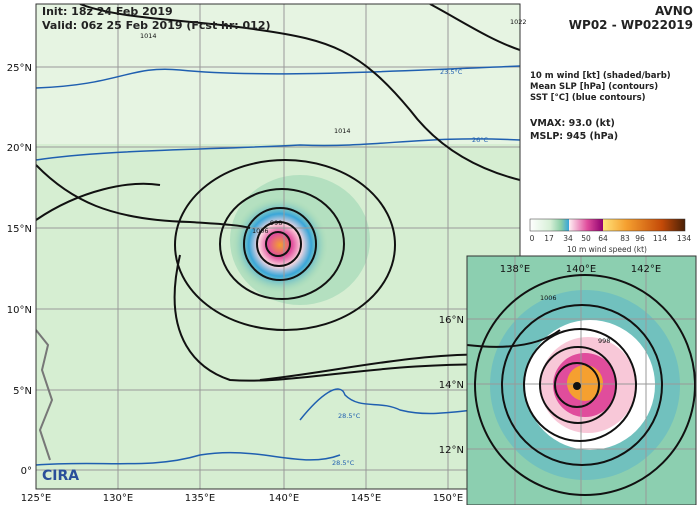 This screenshot has height=505, width=699. I want to click on svg-text: 145°E, so click(366, 498).